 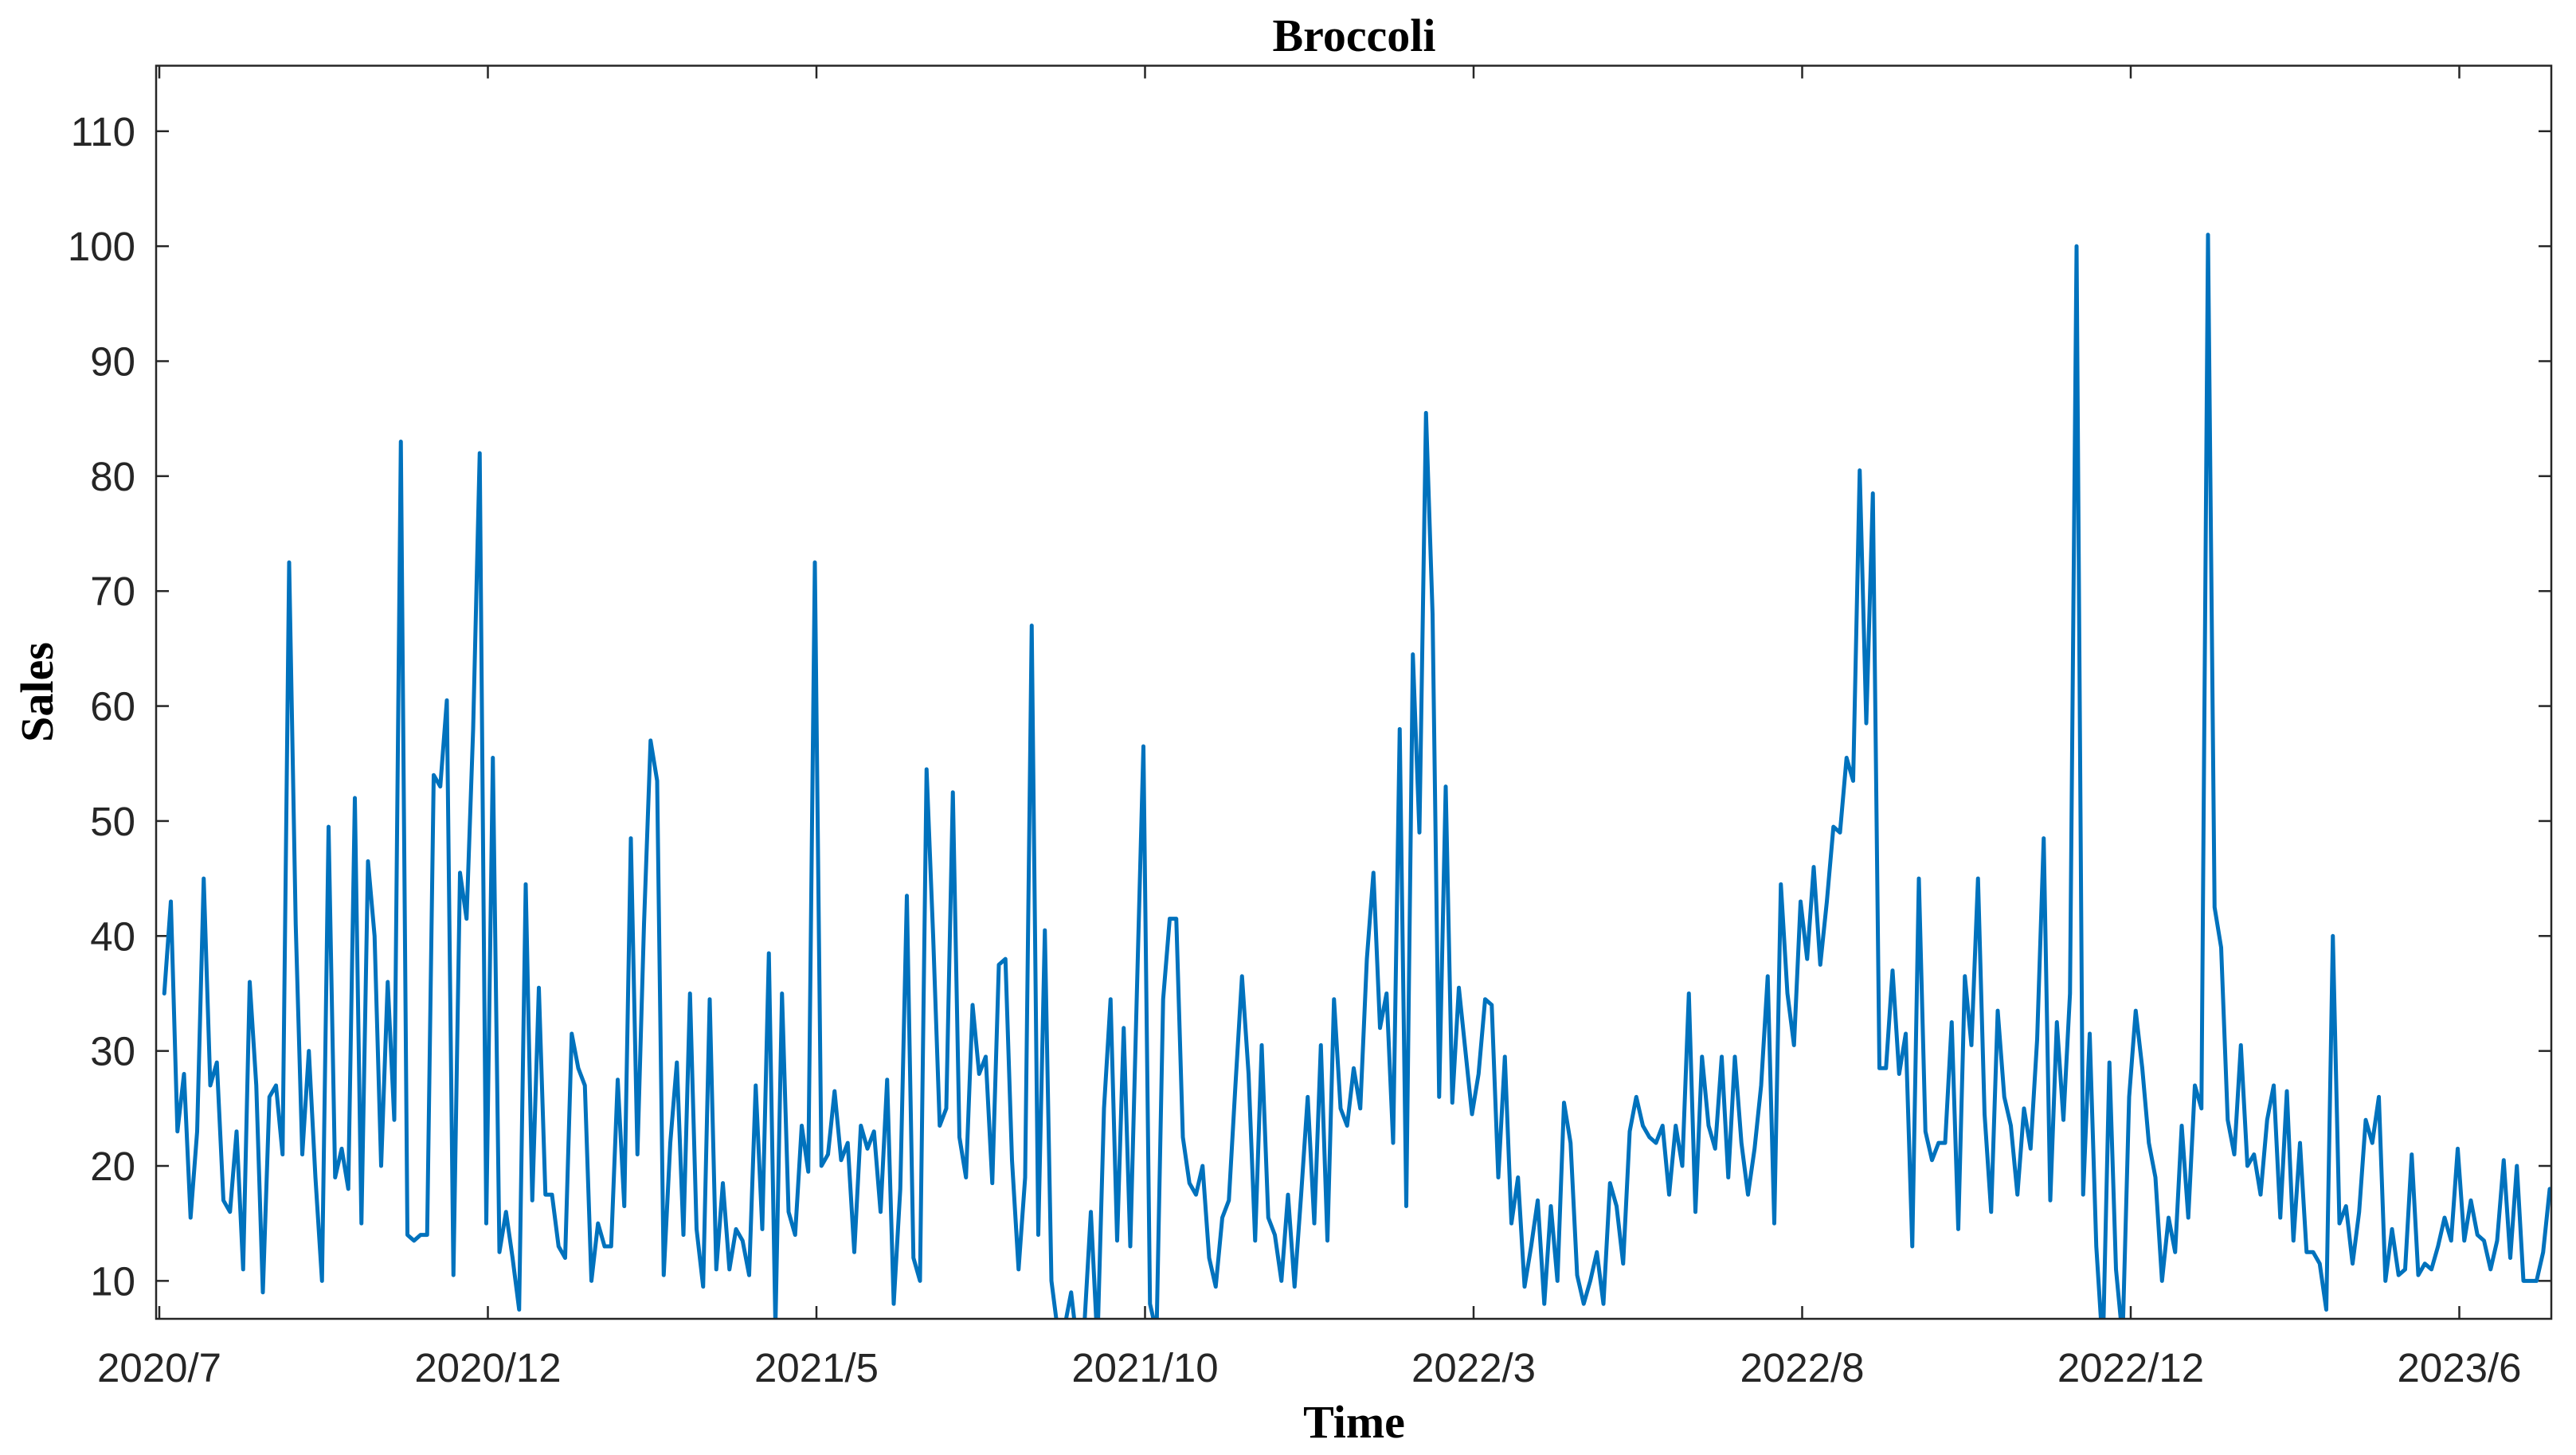 I want to click on y-tick-labels: 10 20 30 40 50 60 70 80 90 100 110, so click(x=101, y=706).